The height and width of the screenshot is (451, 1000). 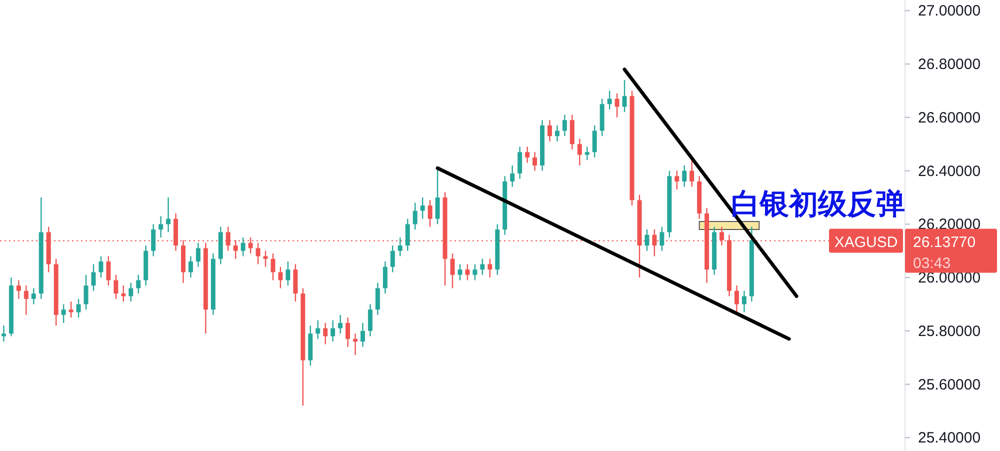 What do you see at coordinates (932, 263) in the screenshot?
I see `text: 03:43` at bounding box center [932, 263].